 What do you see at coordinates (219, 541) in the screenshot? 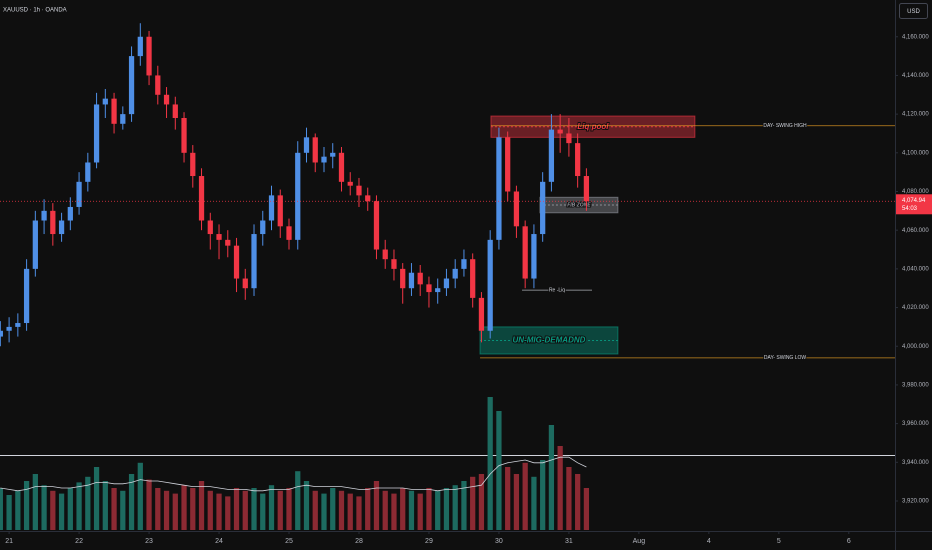
I see `x-tick-label: 24` at bounding box center [219, 541].